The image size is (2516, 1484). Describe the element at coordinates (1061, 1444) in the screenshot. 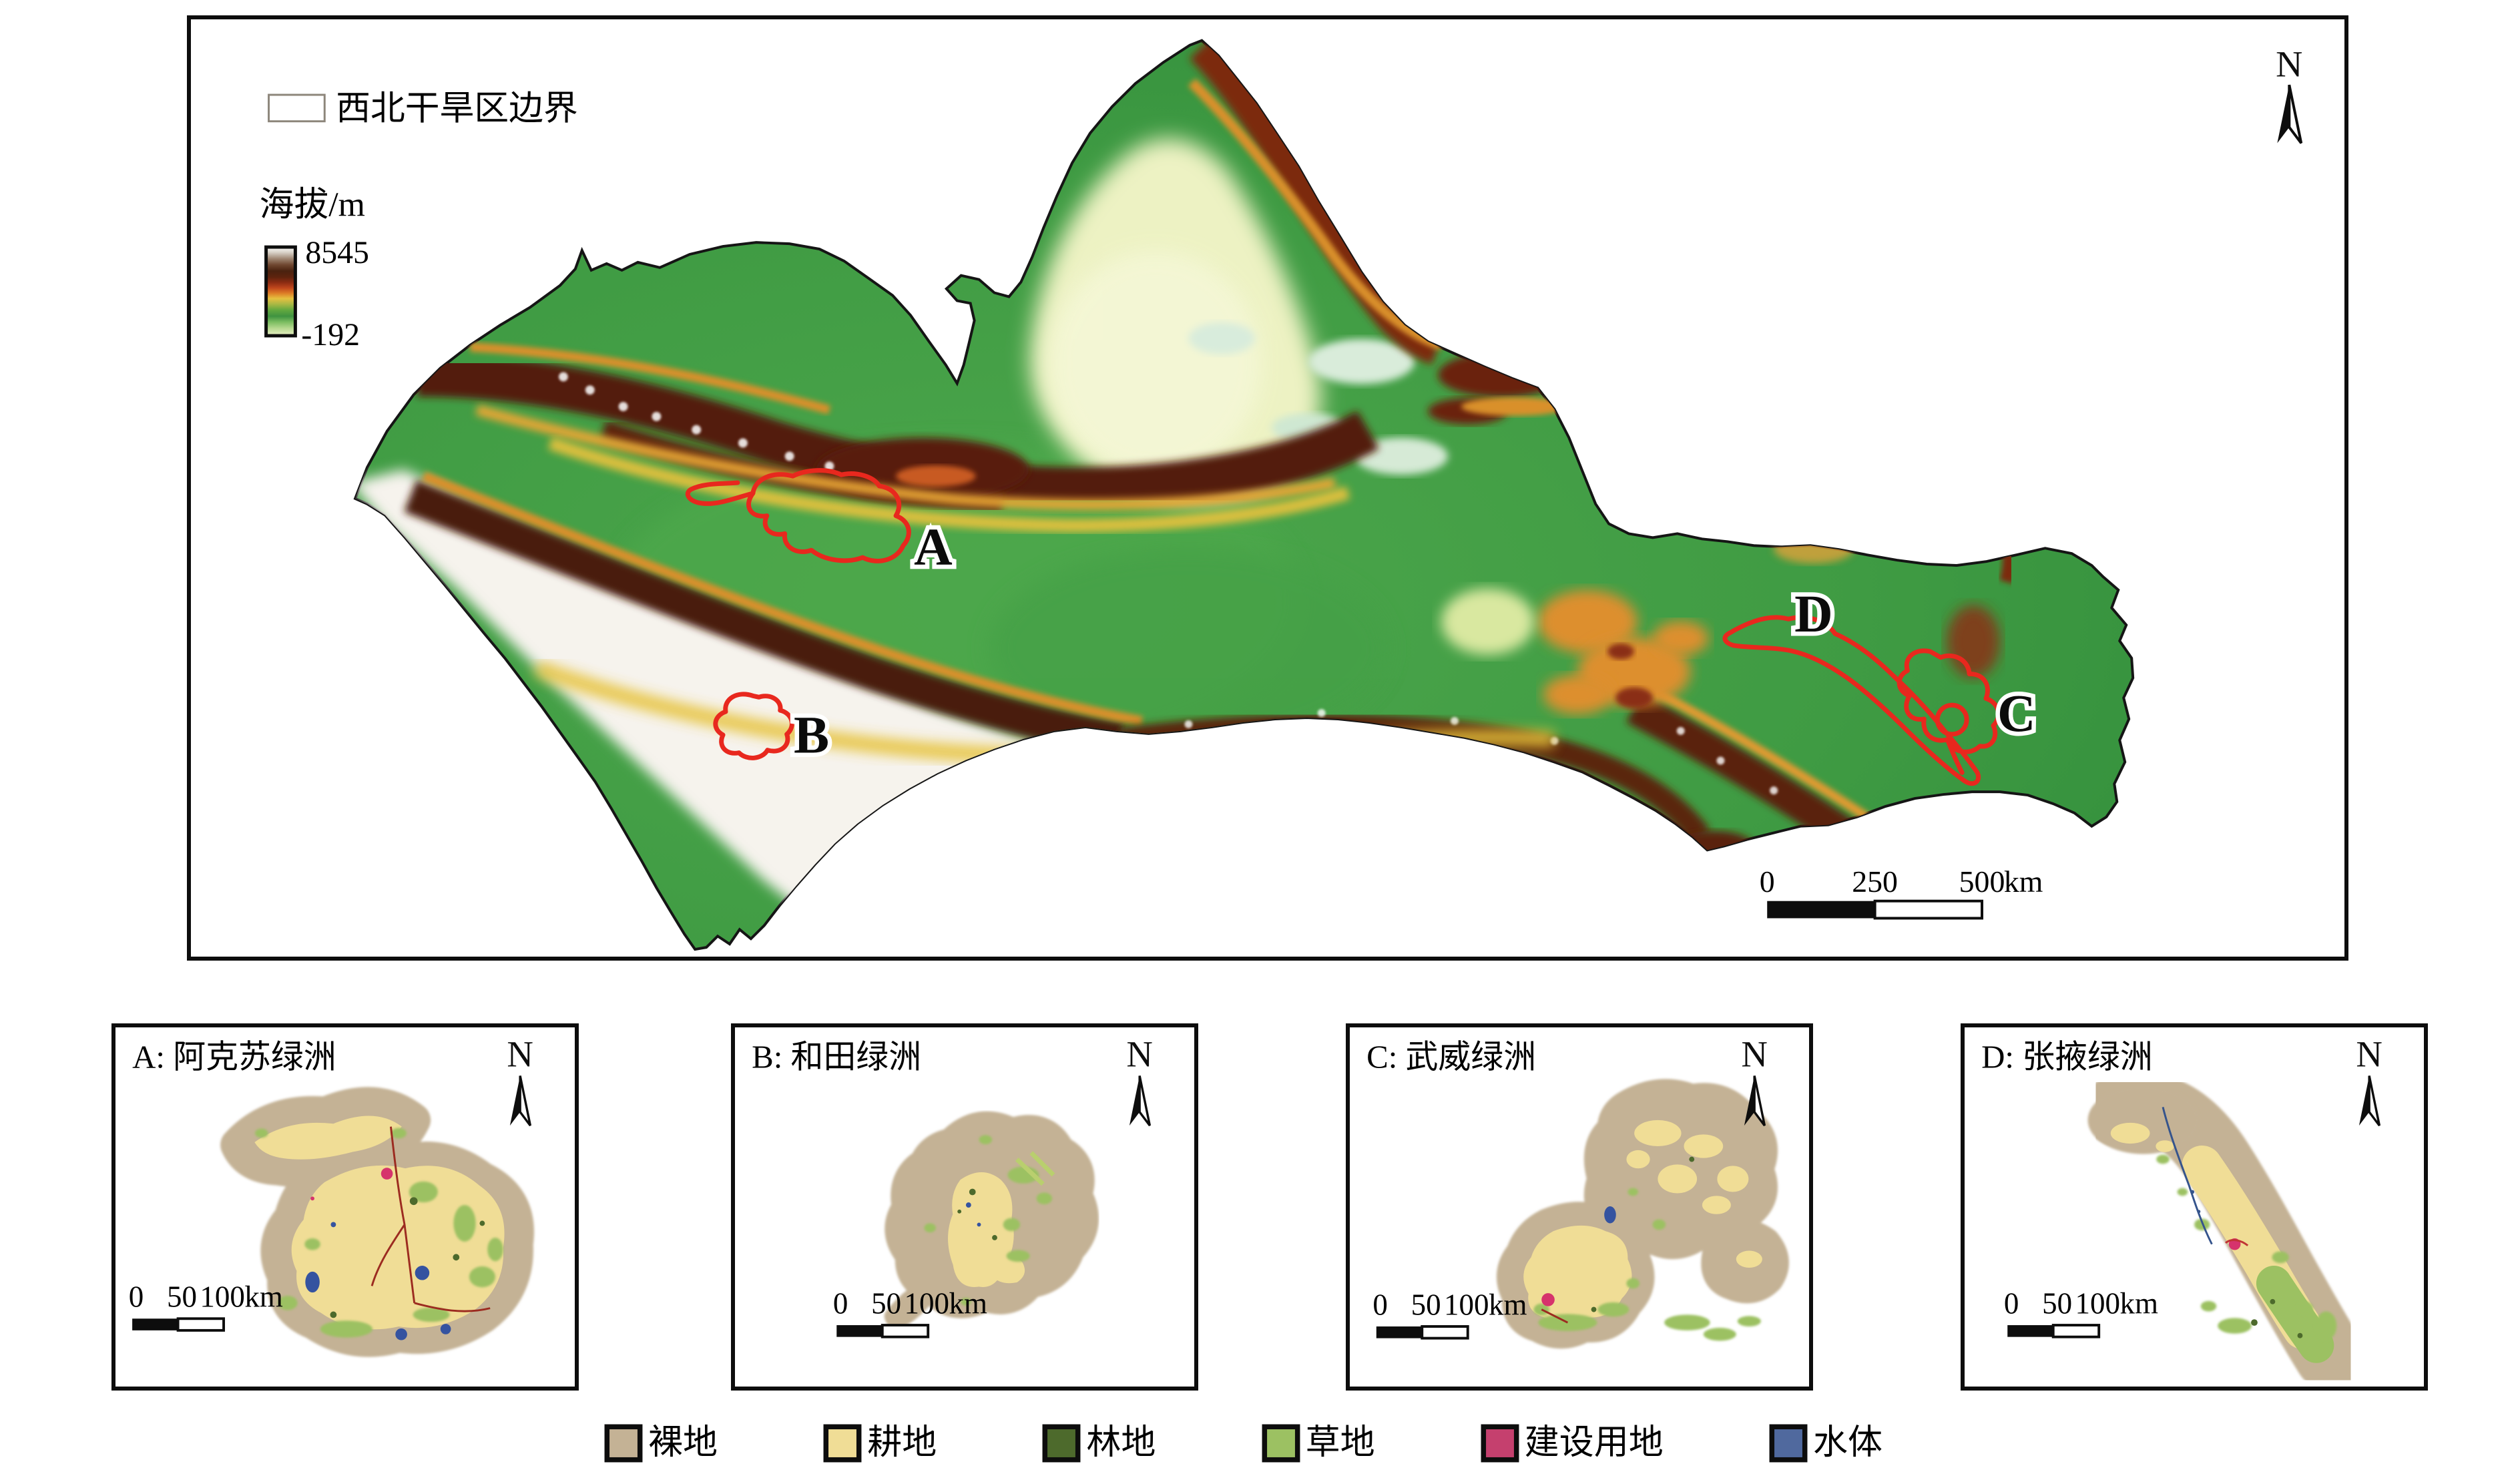

I see `forest-swatch-icon` at that location.